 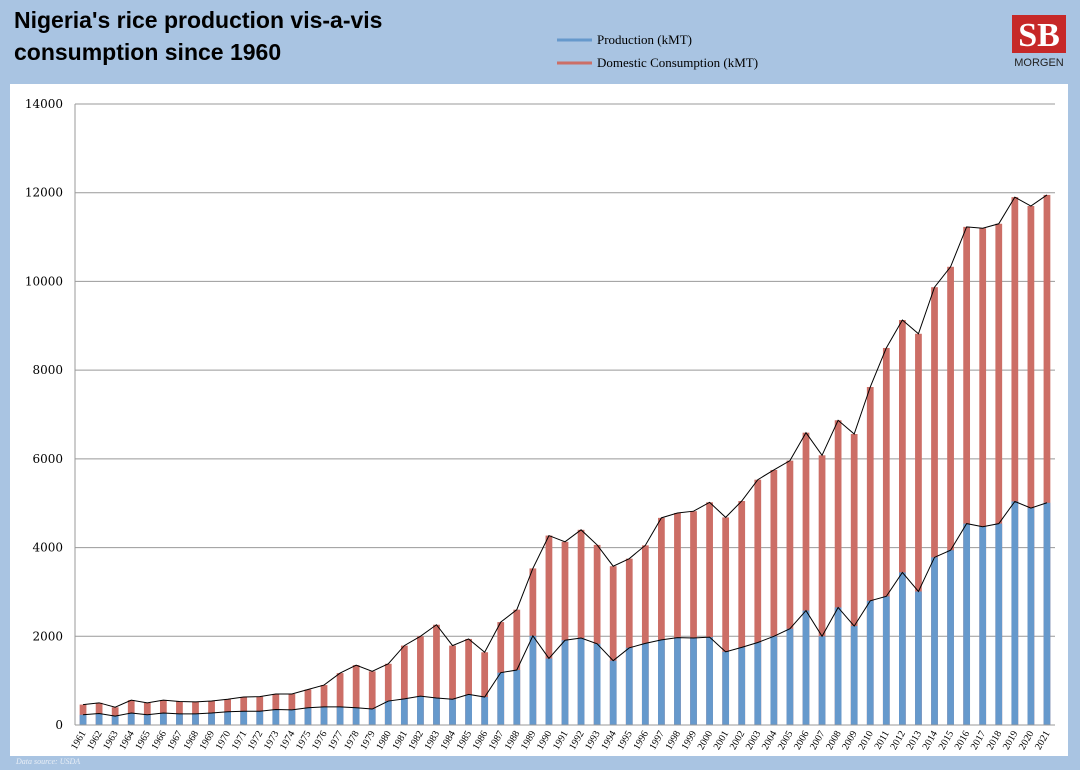 I want to click on y-tick-label: 0, so click(x=59, y=725).